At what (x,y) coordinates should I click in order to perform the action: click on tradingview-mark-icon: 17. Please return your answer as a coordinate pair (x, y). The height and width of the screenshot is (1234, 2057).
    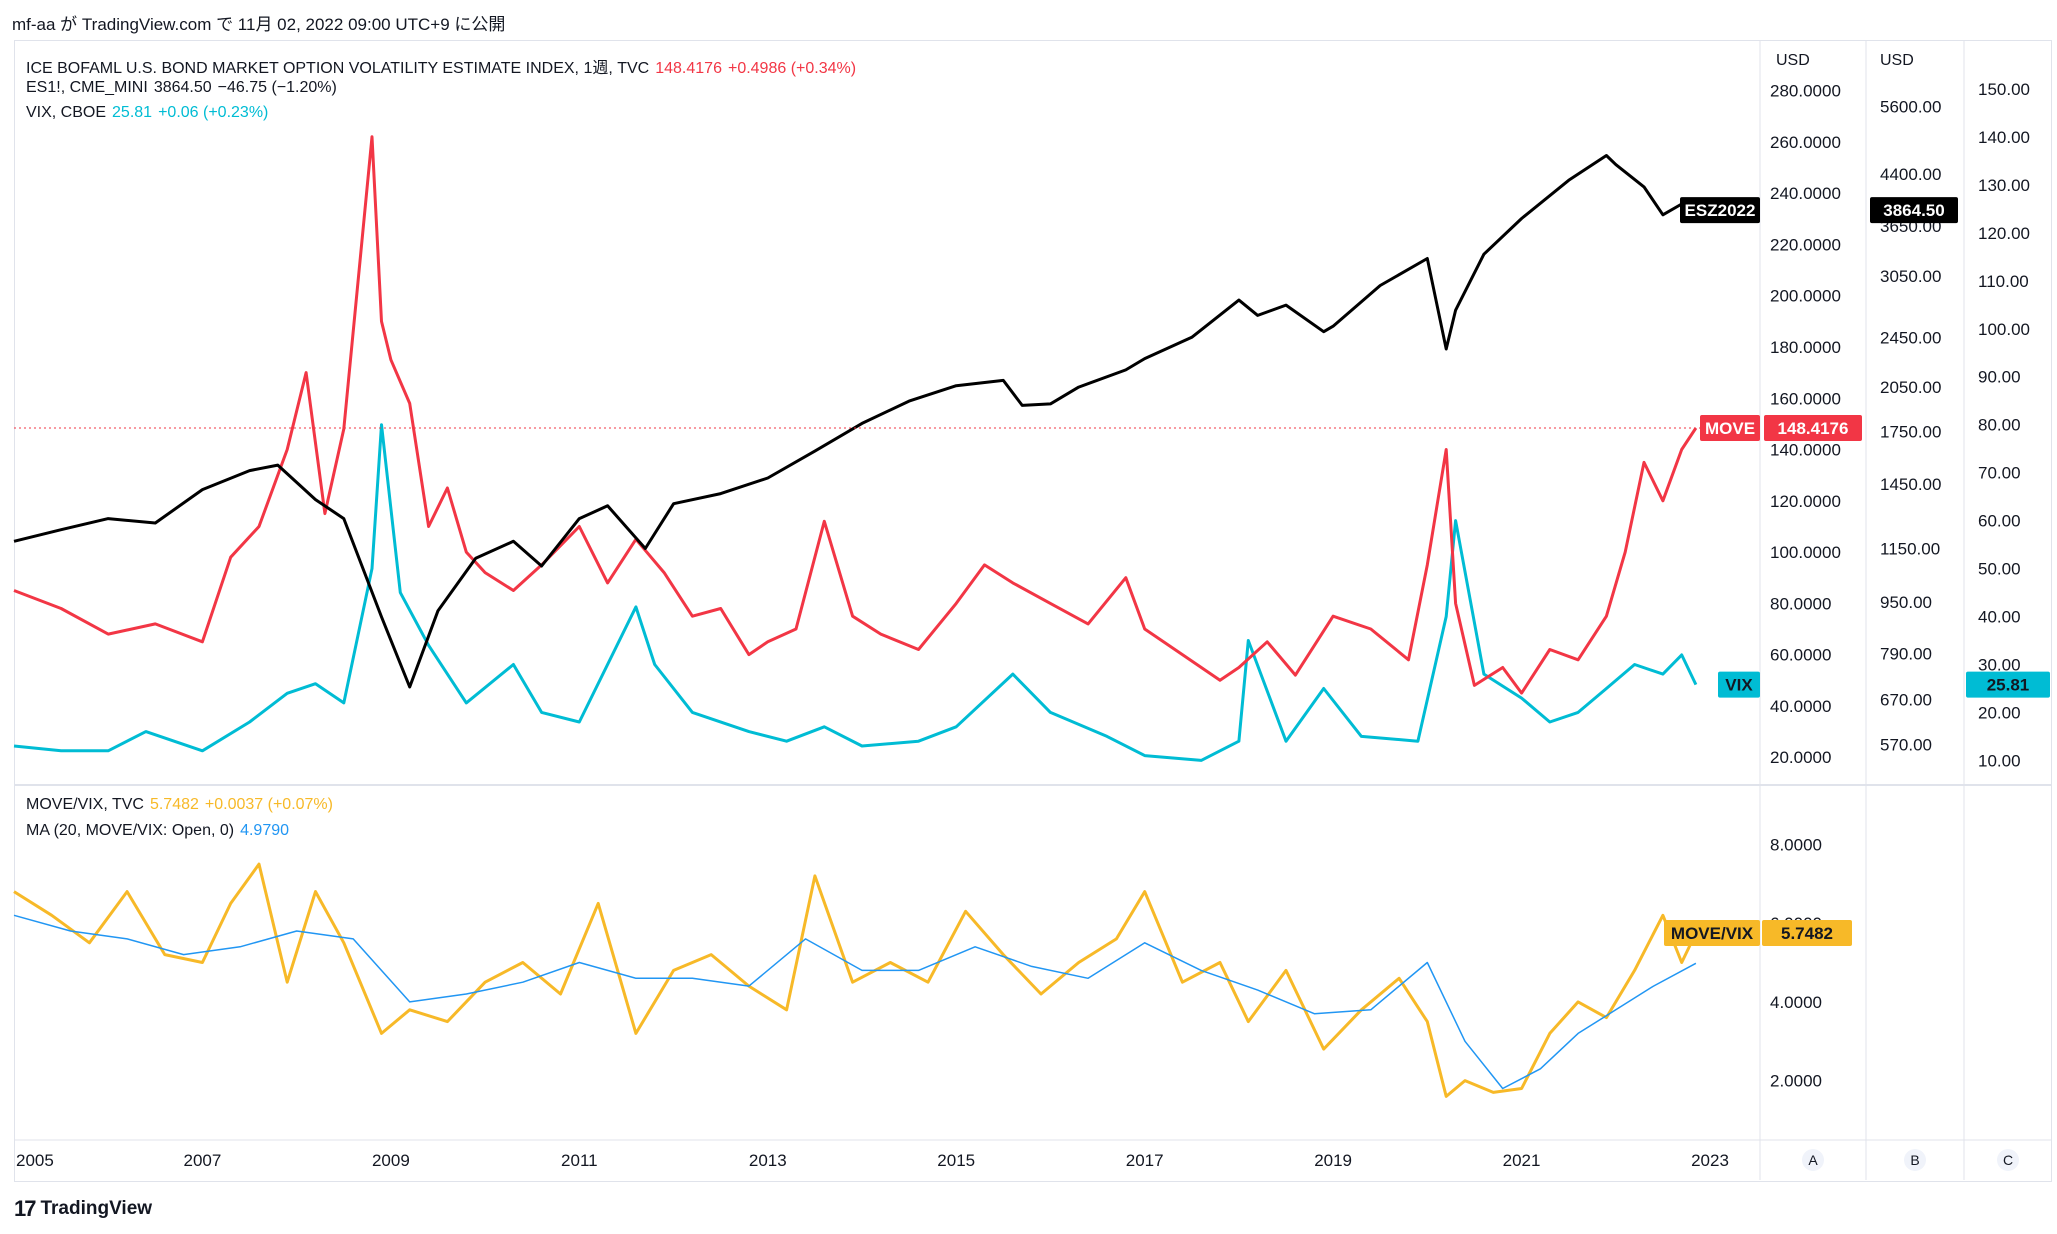
    Looking at the image, I should click on (25, 1208).